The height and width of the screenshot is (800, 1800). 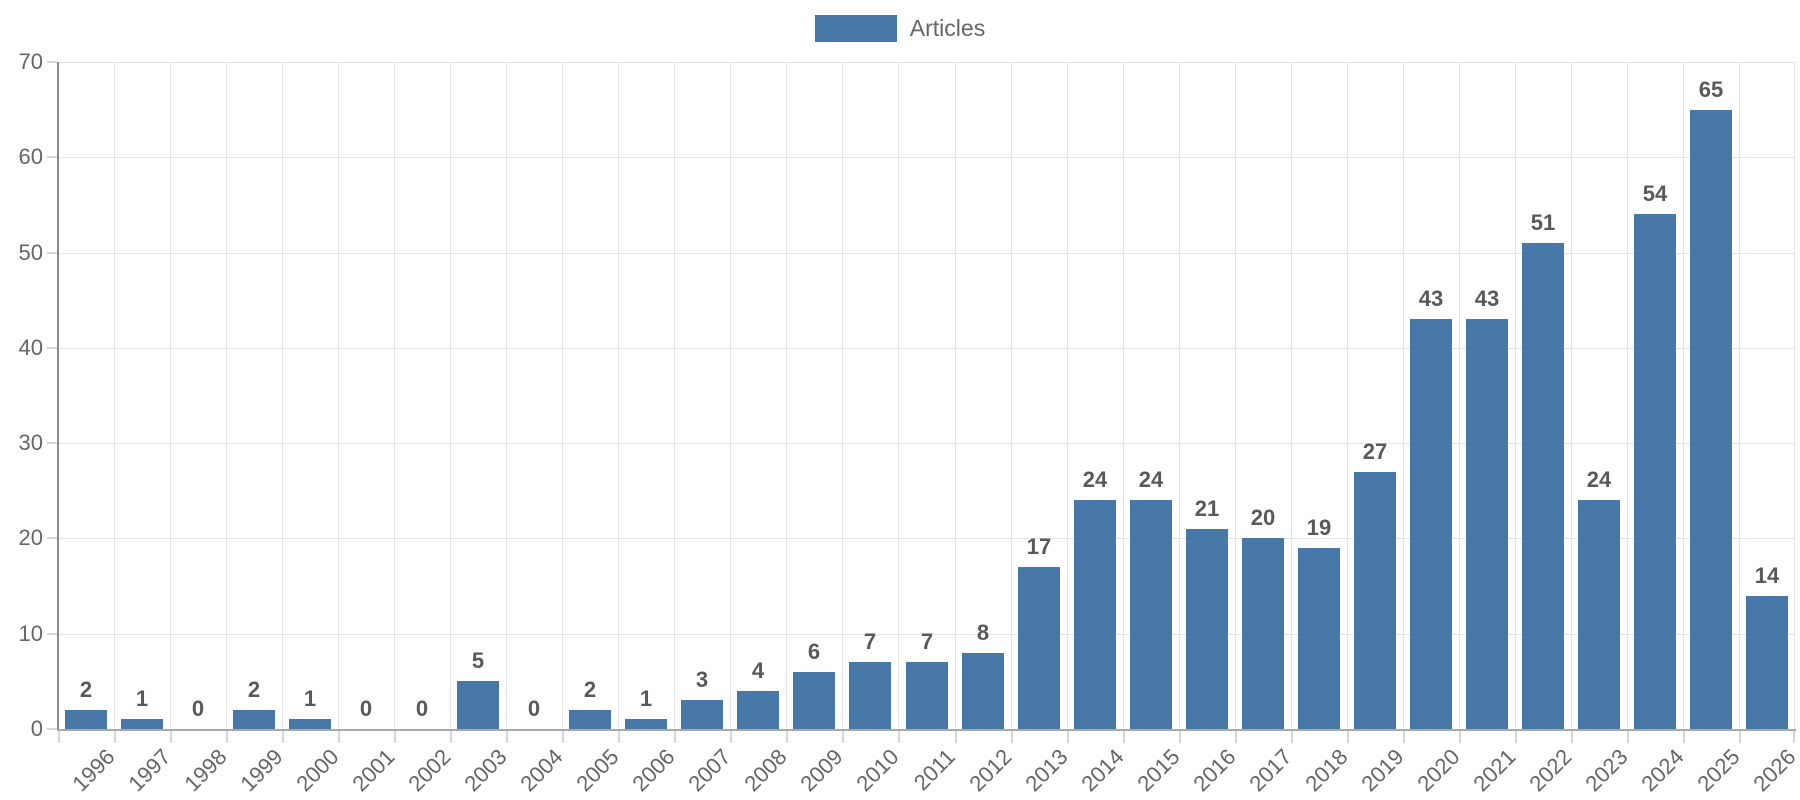 What do you see at coordinates (597, 770) in the screenshot?
I see `x-axis-label: 2005` at bounding box center [597, 770].